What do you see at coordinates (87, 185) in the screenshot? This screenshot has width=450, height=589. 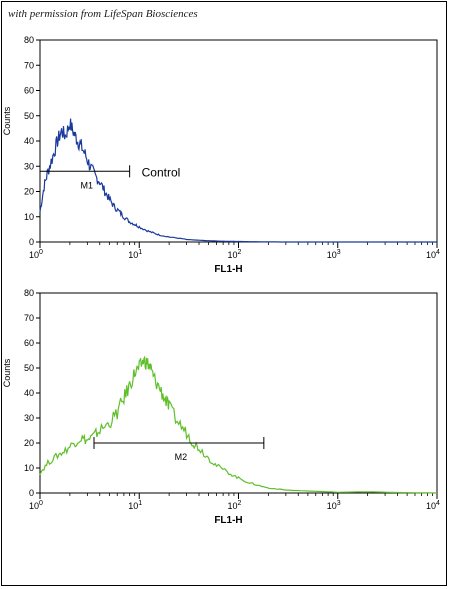 I see `marker-label: M1` at bounding box center [87, 185].